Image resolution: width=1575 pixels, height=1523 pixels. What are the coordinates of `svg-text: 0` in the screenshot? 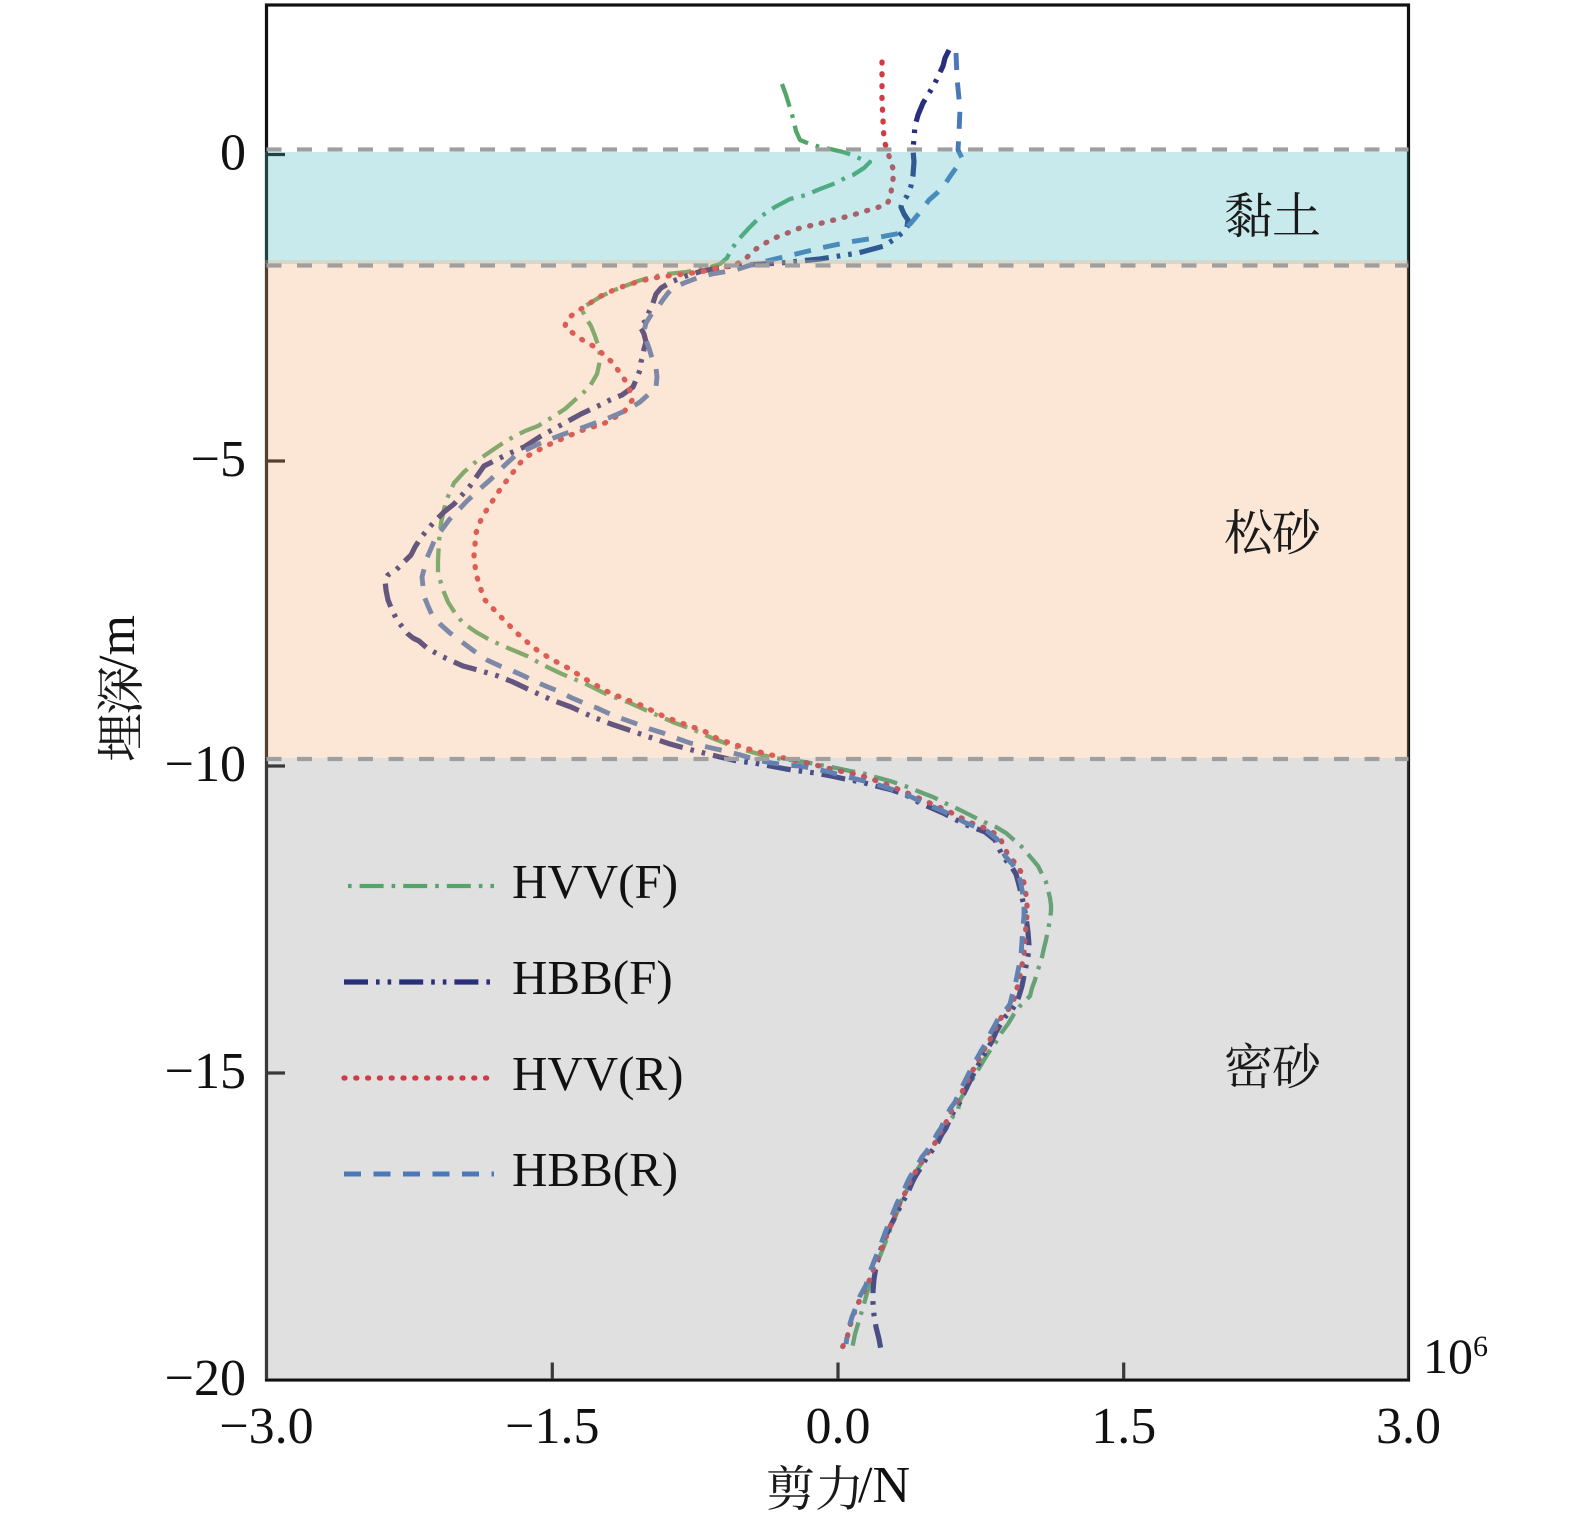 It's located at (233, 153).